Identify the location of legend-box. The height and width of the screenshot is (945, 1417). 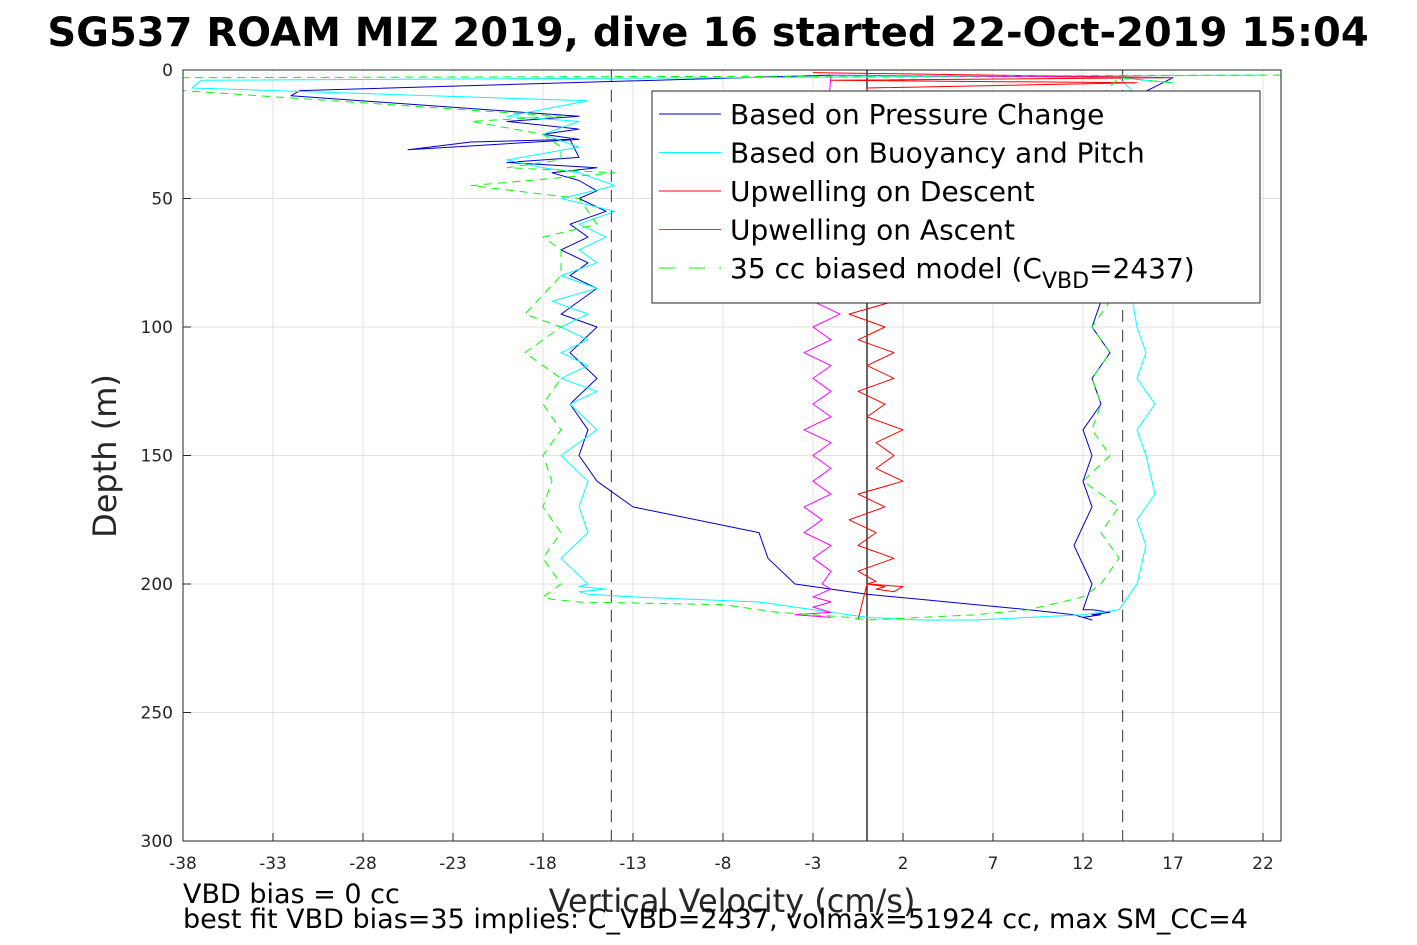
(956, 197).